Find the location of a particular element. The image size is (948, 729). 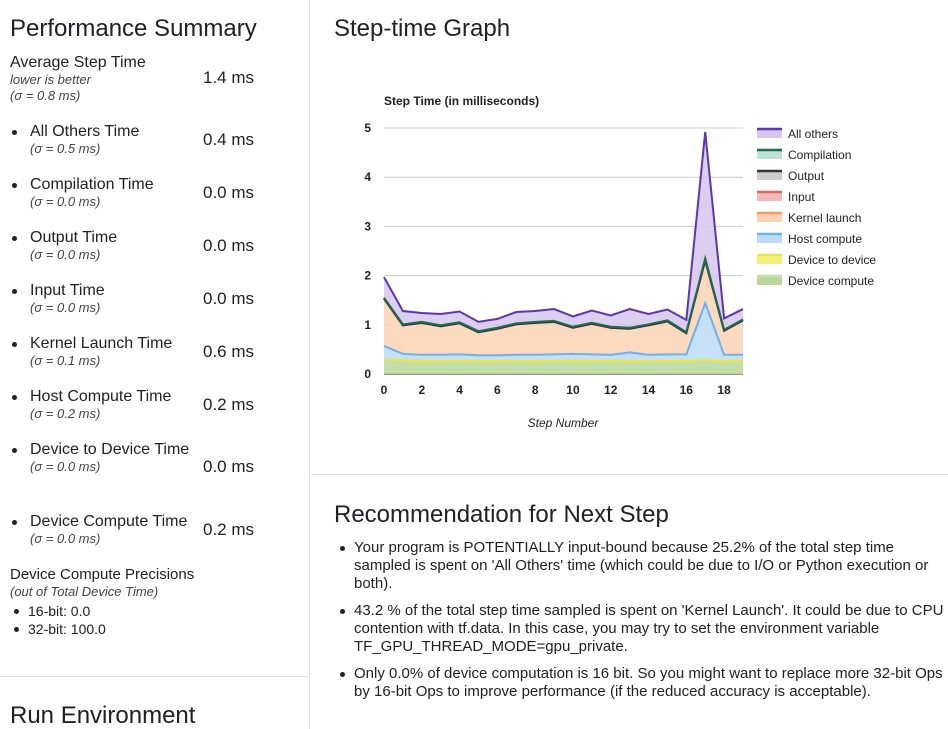

x-tick-label: 18 is located at coordinates (724, 390).